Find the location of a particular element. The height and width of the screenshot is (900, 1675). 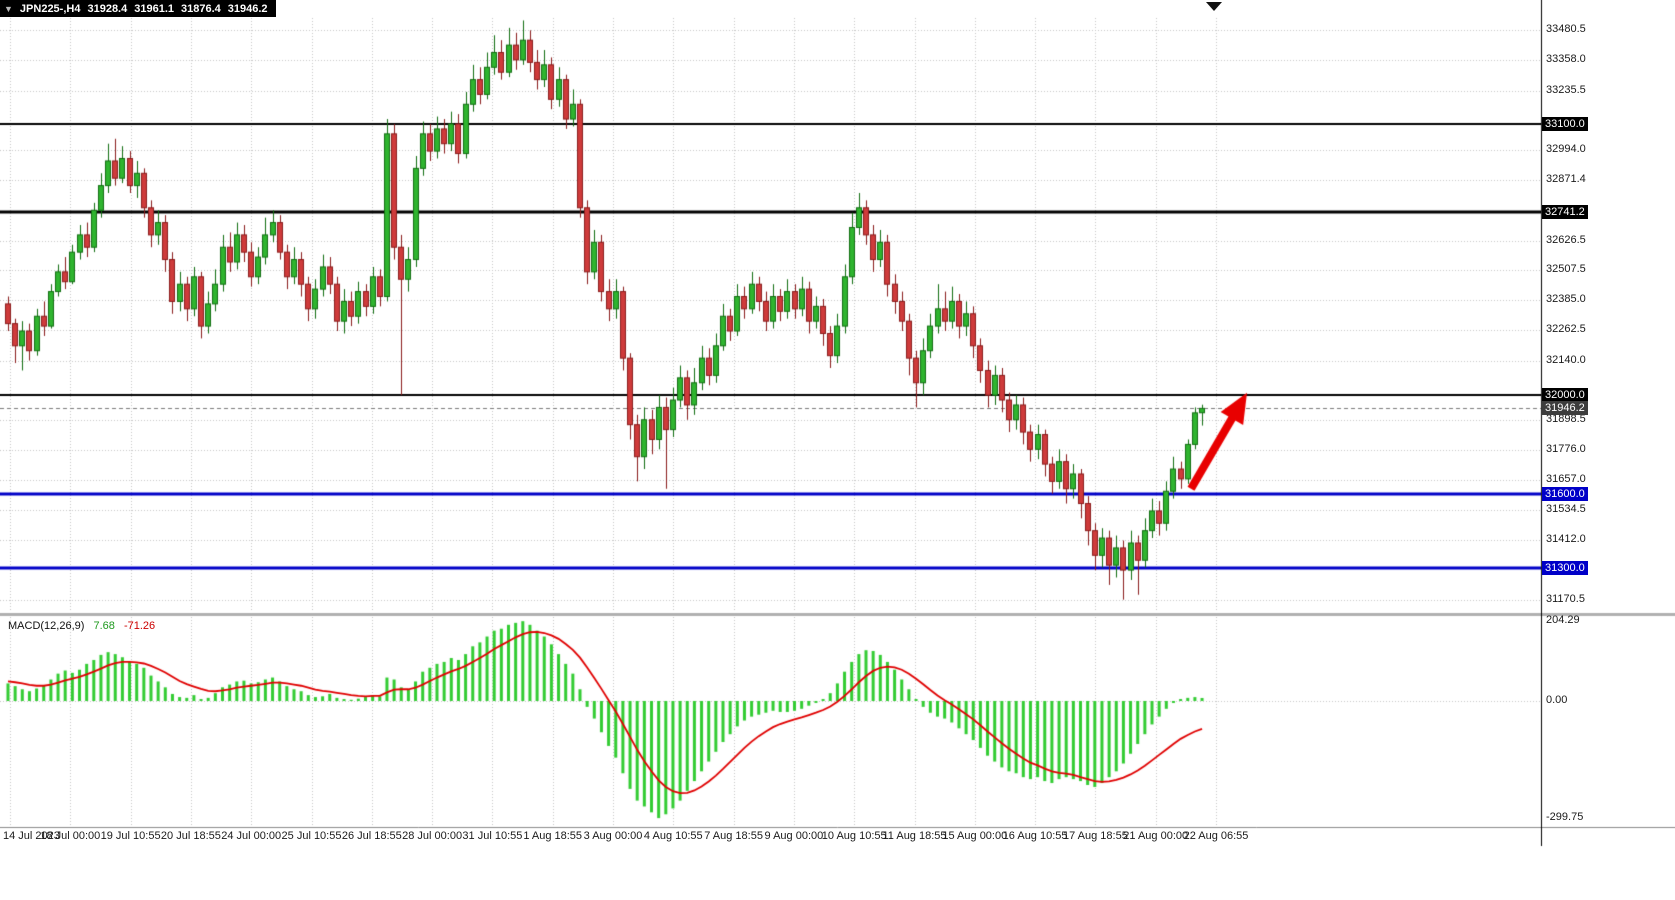

macd-signal-value: -71.26 is located at coordinates (139, 626).